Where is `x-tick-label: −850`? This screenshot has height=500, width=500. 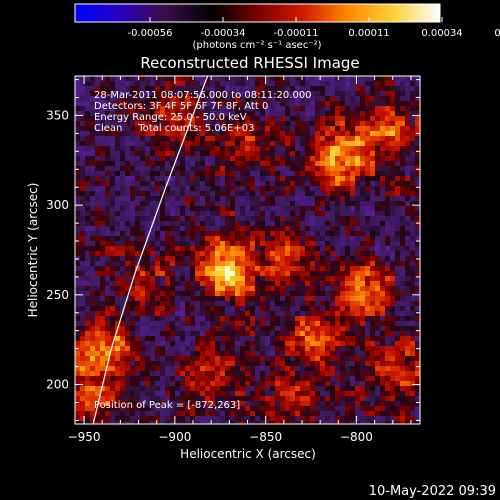
x-tick-label: −850 is located at coordinates (265, 437).